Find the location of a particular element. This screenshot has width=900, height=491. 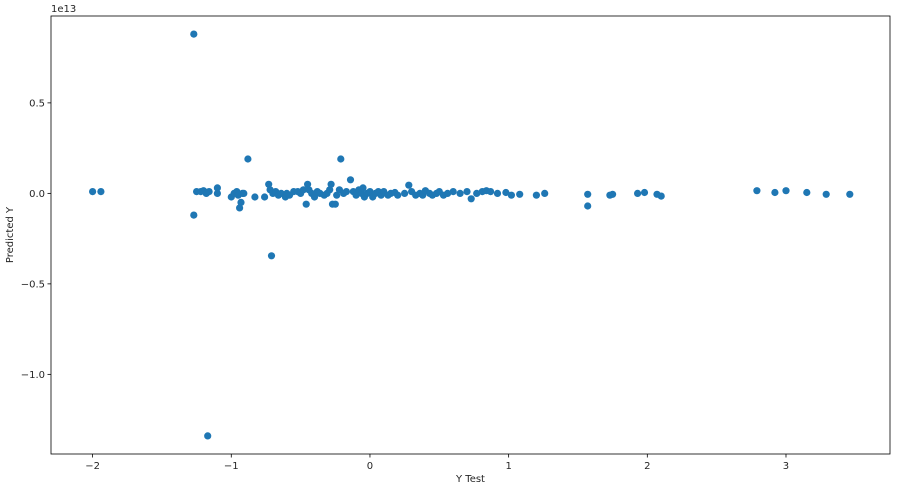

x-tick-label: −1 is located at coordinates (231, 466).